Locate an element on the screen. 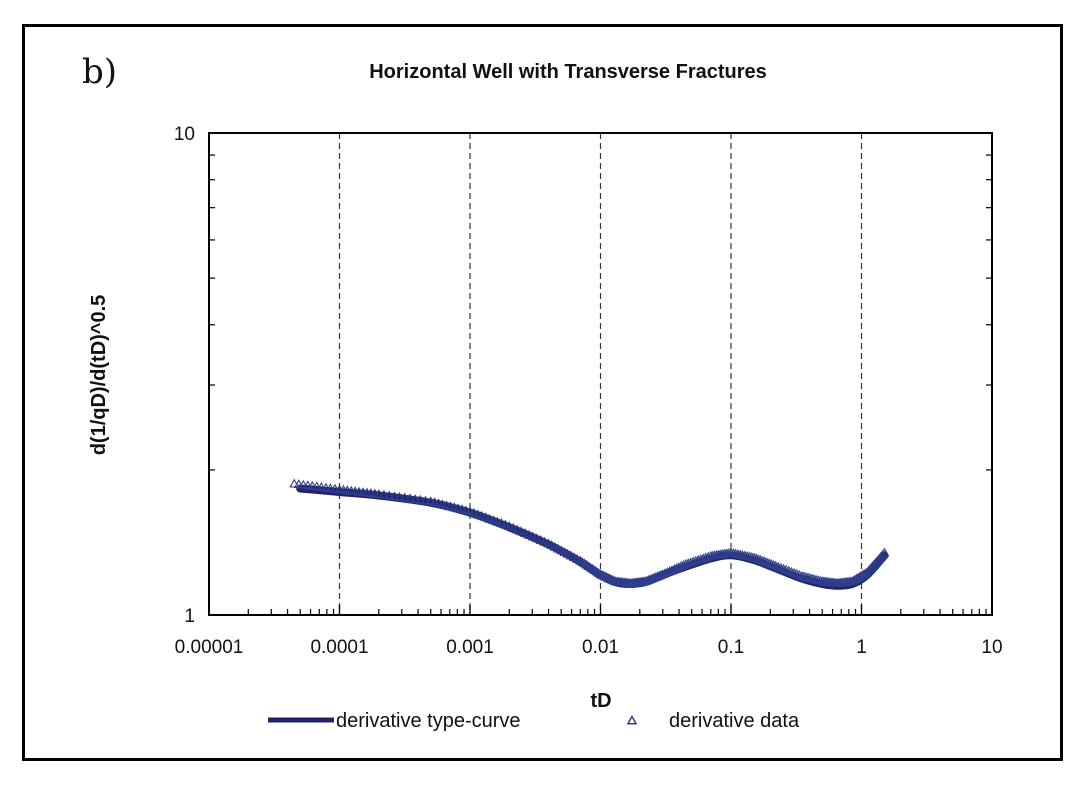 The image size is (1090, 786). x-tick-label: 0.0001 is located at coordinates (339, 647).